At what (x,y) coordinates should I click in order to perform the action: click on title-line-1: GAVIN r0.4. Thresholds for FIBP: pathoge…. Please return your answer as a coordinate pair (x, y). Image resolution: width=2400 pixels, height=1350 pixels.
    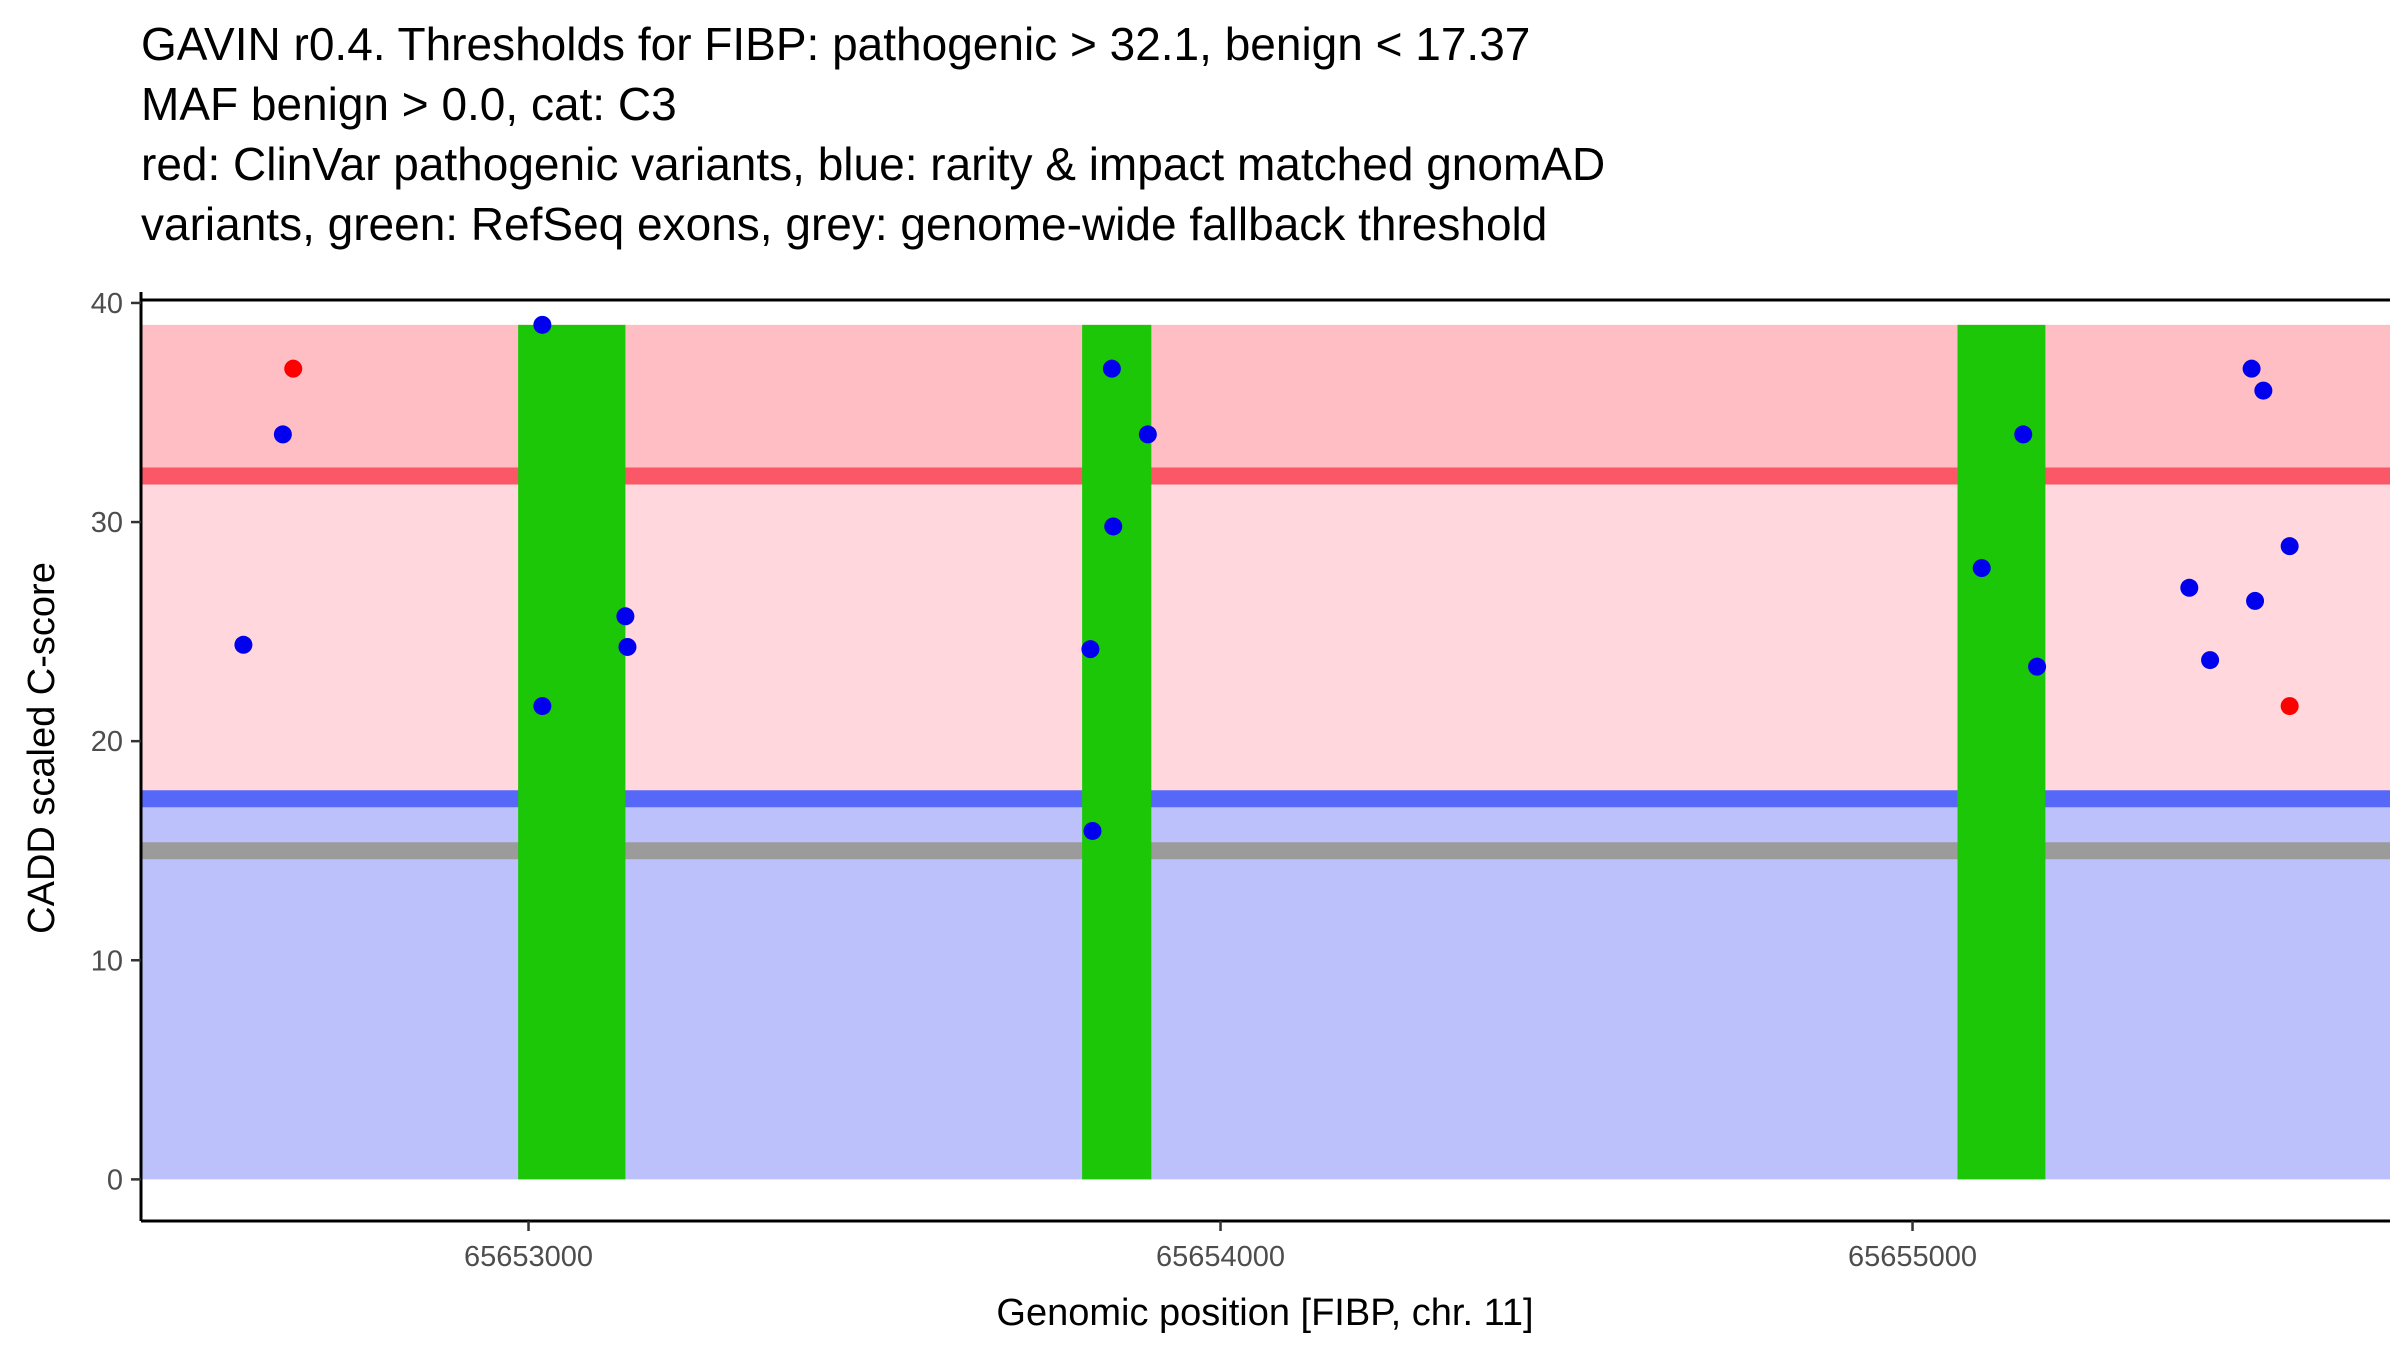
    Looking at the image, I should click on (835, 44).